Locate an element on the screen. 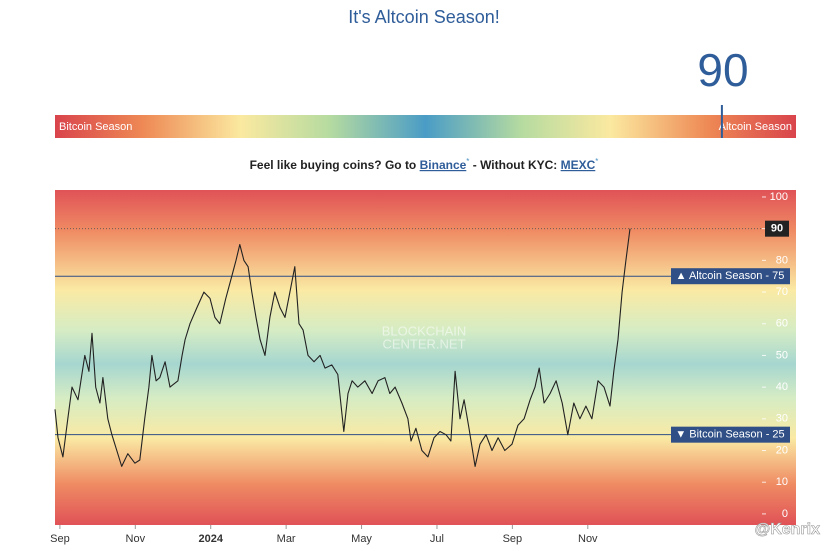  gauge-bar is located at coordinates (425, 126).